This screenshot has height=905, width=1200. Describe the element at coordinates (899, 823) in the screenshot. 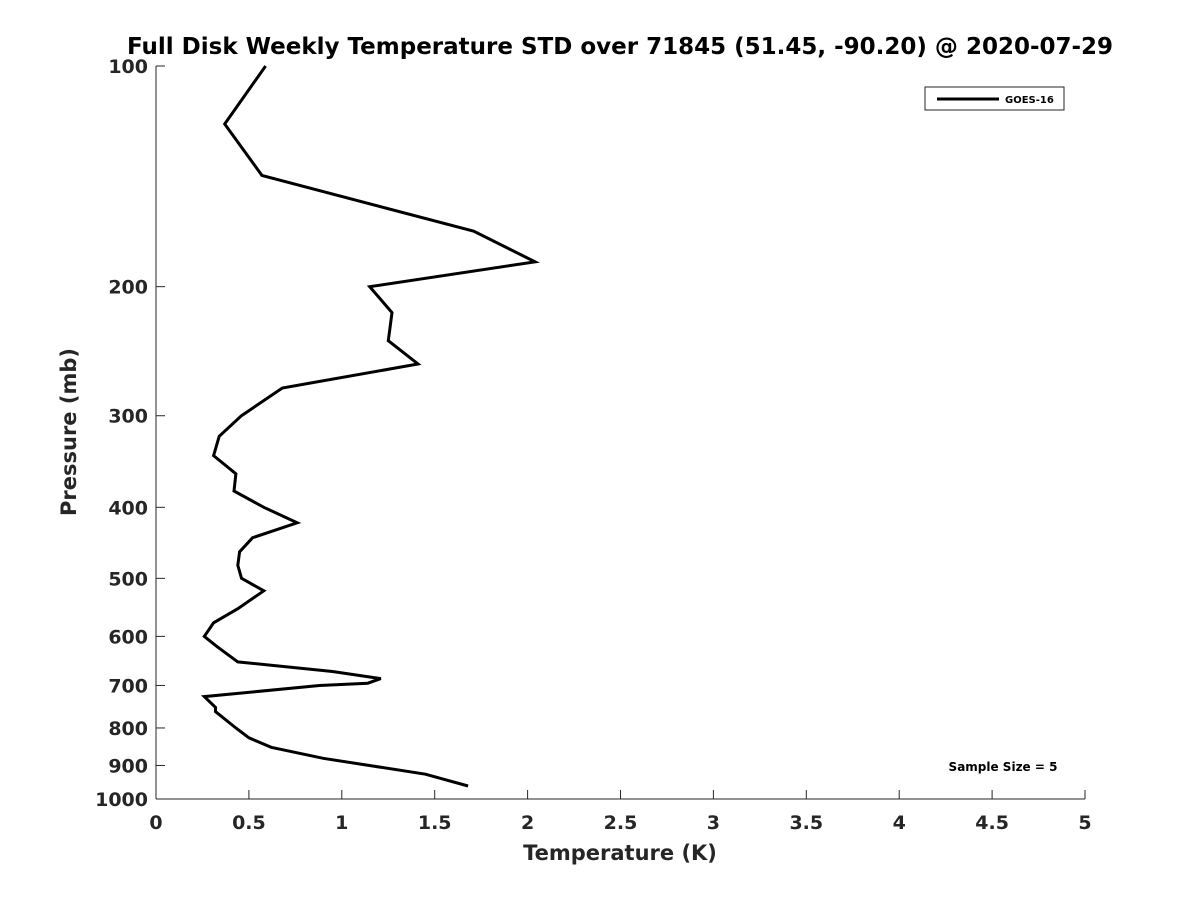

I see `x-tick-label: 4` at that location.